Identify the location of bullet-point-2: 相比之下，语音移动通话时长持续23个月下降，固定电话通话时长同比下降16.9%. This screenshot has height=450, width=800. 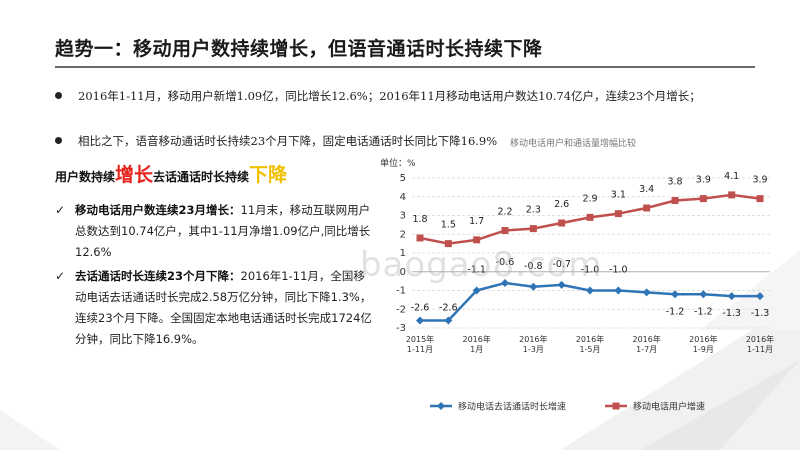
(385, 141).